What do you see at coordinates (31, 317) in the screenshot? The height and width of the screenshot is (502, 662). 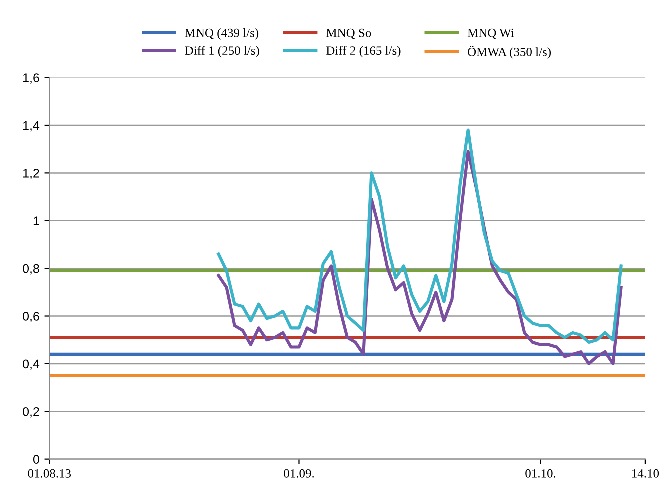 I see `y-tick-label: 0,6` at bounding box center [31, 317].